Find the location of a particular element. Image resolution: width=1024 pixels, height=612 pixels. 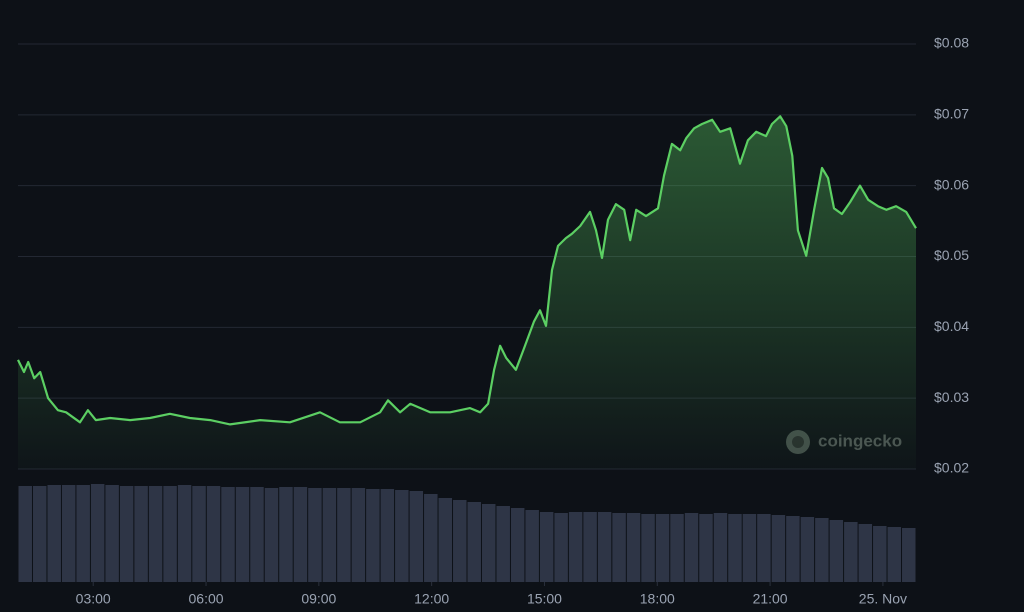

x-tick-label: 21:00 is located at coordinates (770, 599).